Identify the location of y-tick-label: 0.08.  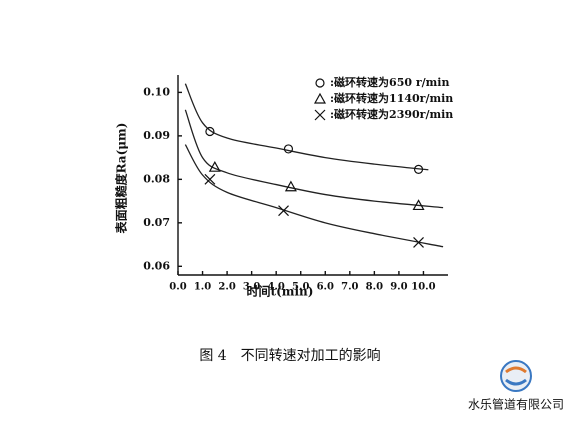
(156, 178).